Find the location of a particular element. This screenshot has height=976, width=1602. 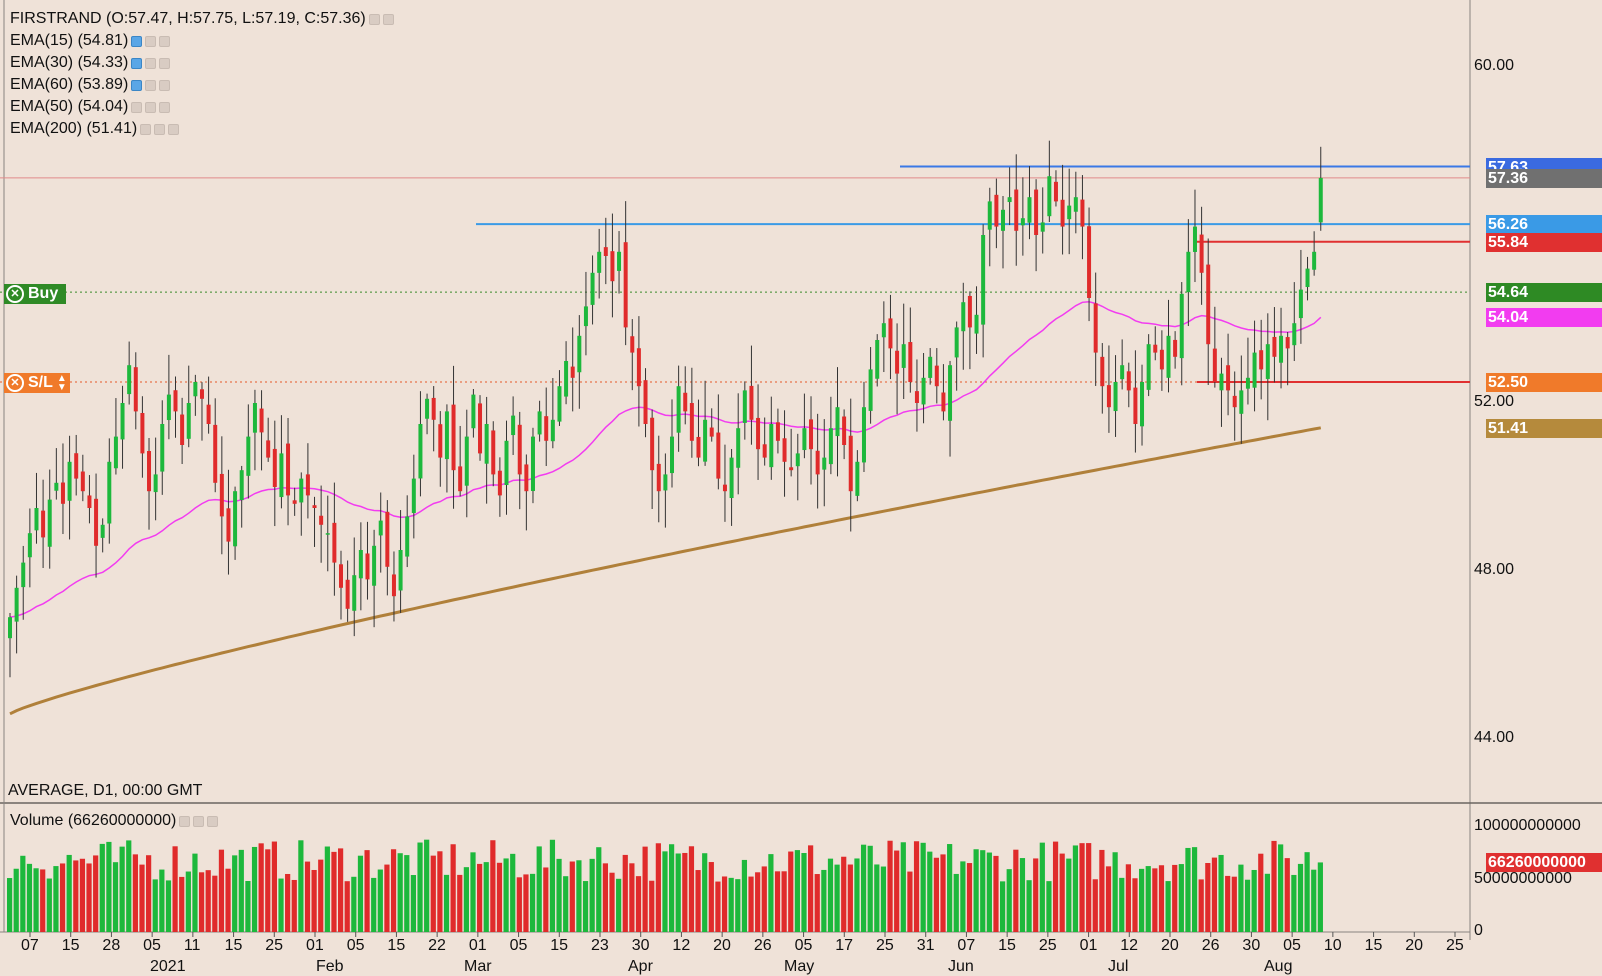

edit-icon is located at coordinates (199, 821).